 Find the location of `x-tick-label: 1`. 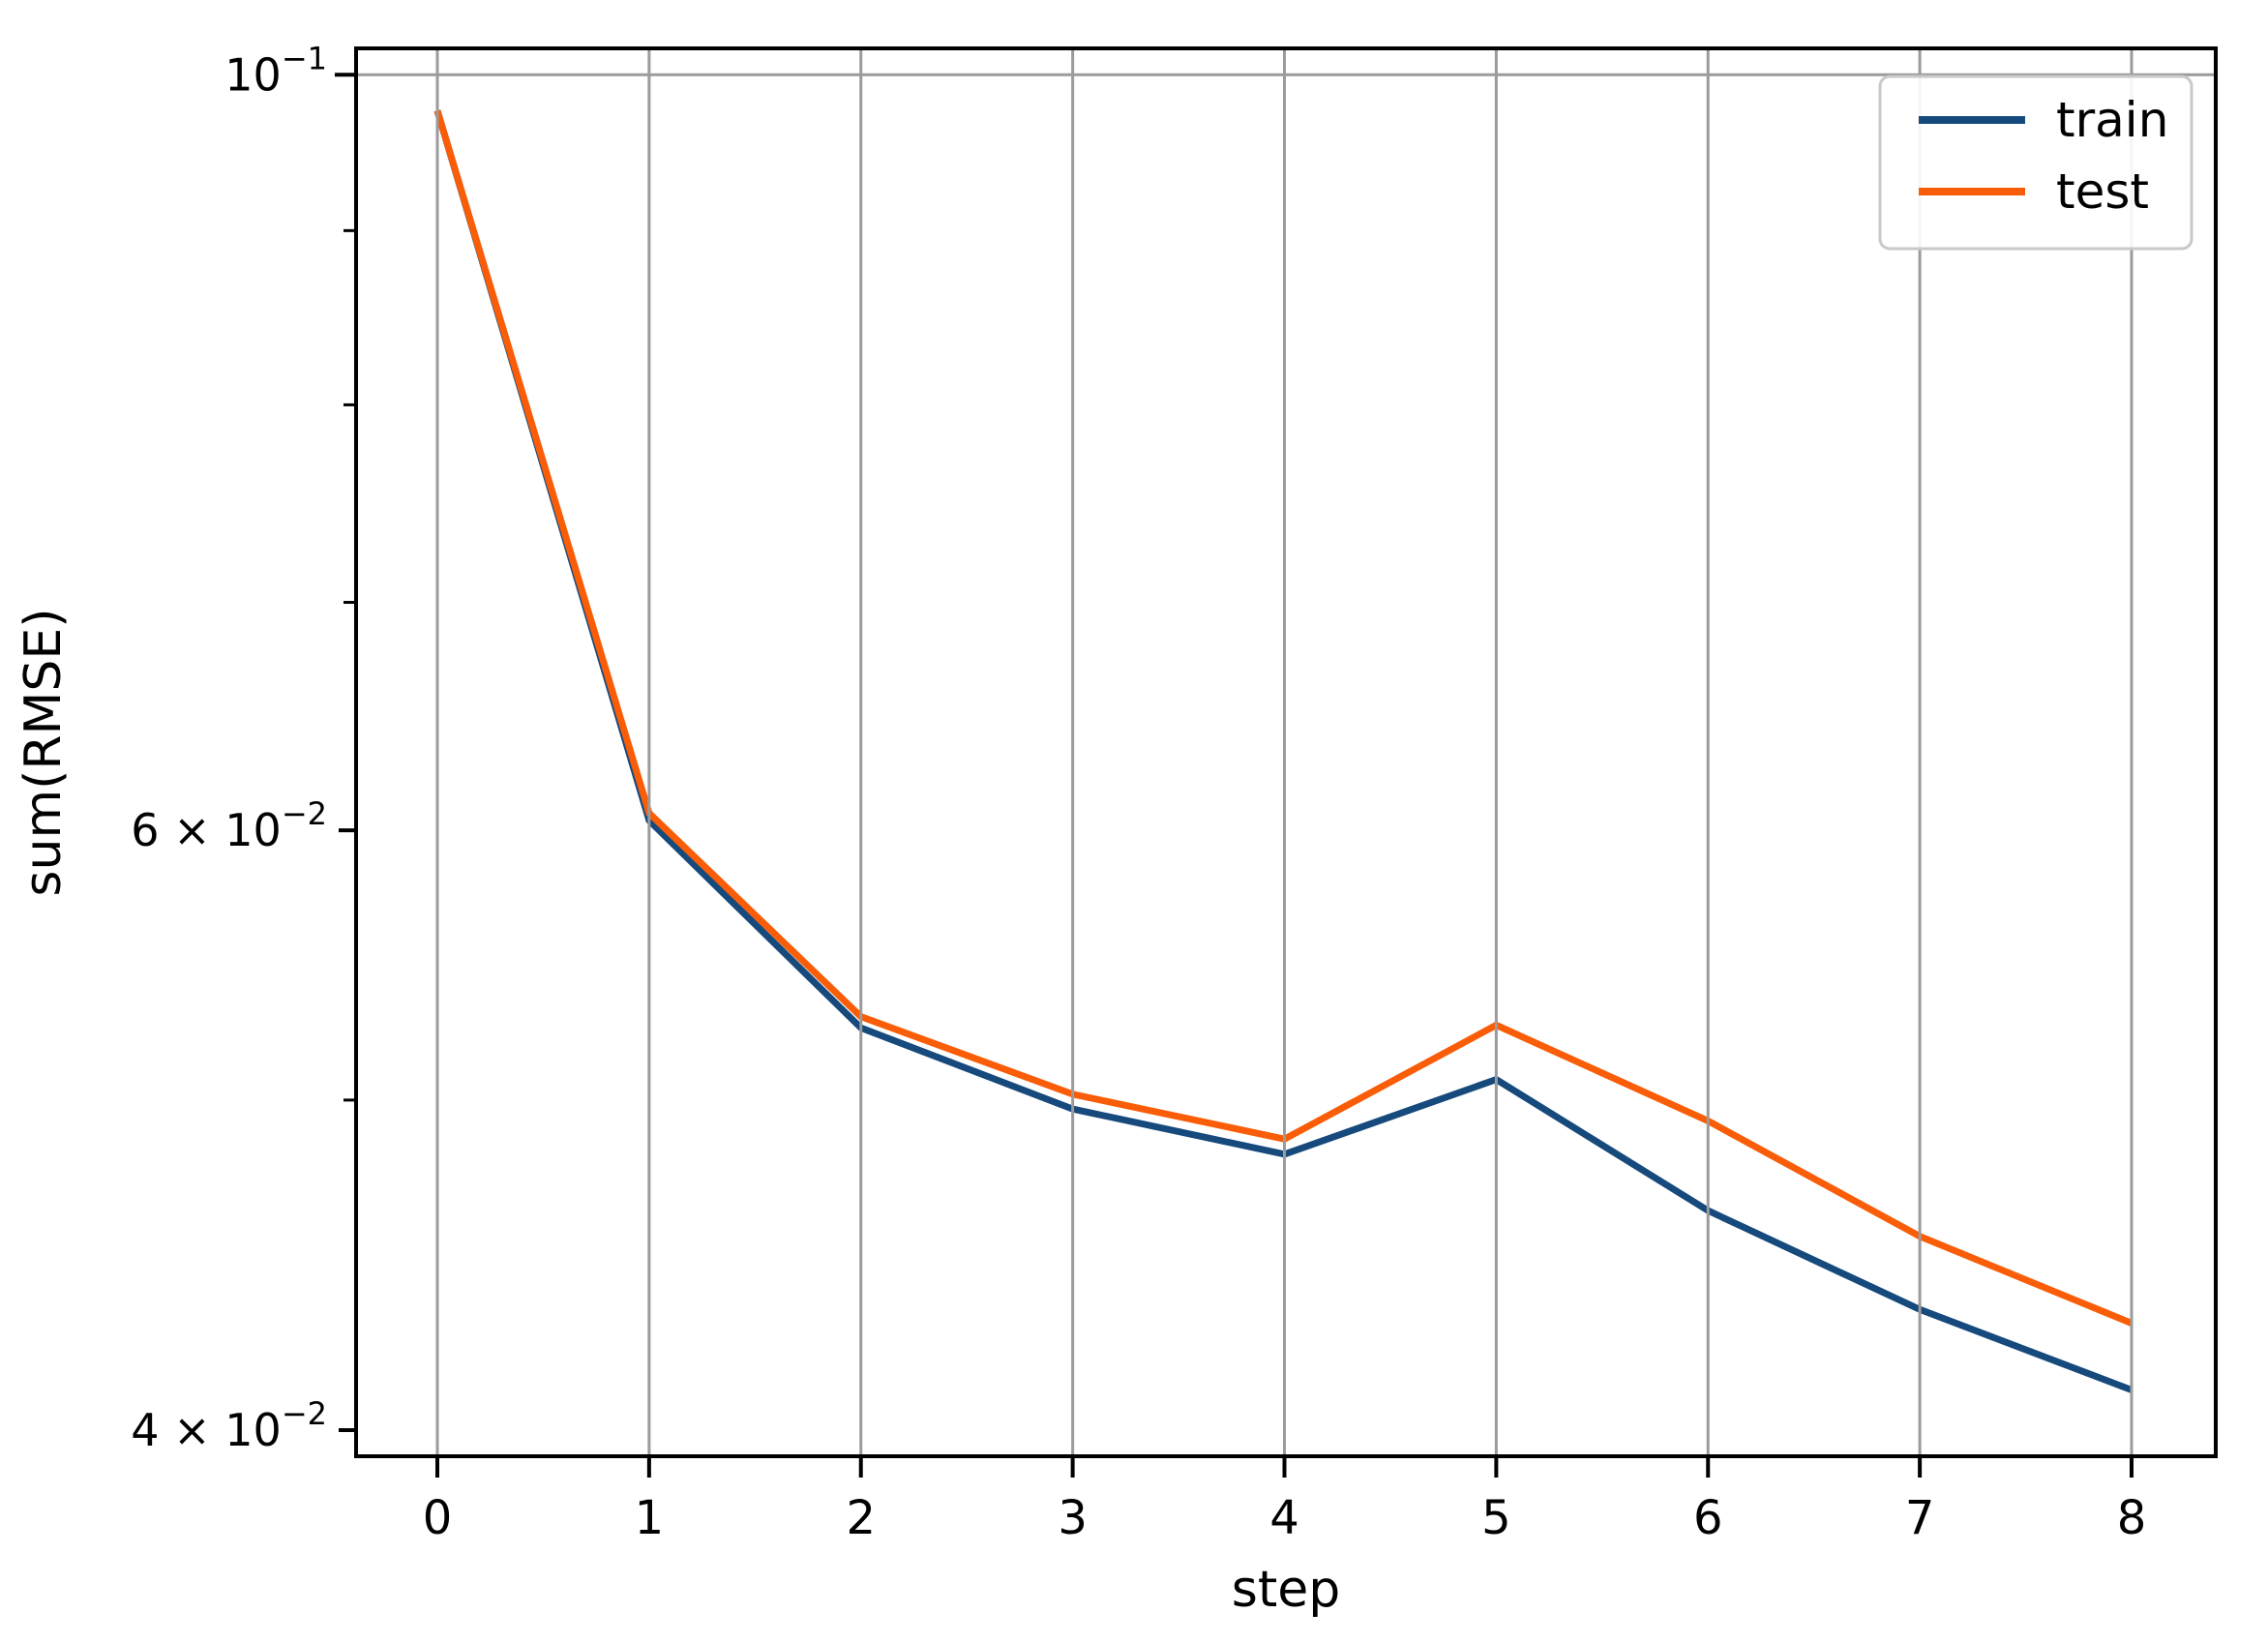

x-tick-label: 1 is located at coordinates (650, 1518).